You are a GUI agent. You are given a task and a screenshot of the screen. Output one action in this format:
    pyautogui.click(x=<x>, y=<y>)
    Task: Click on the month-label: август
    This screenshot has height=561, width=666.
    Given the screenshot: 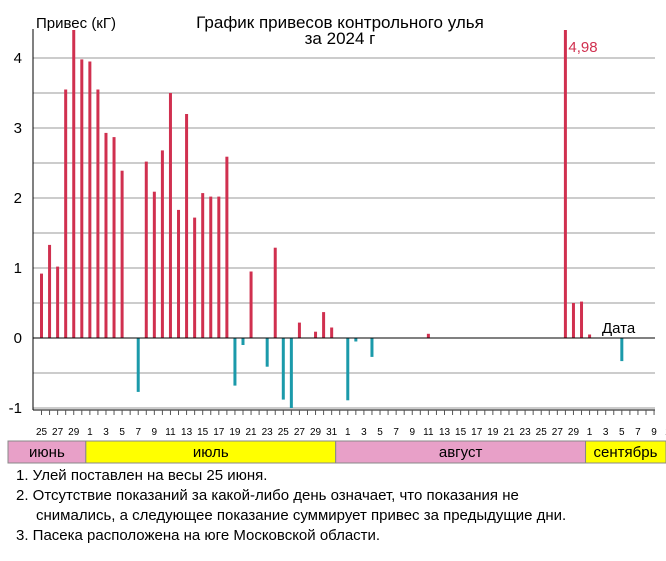 What is the action you would take?
    pyautogui.click(x=461, y=452)
    